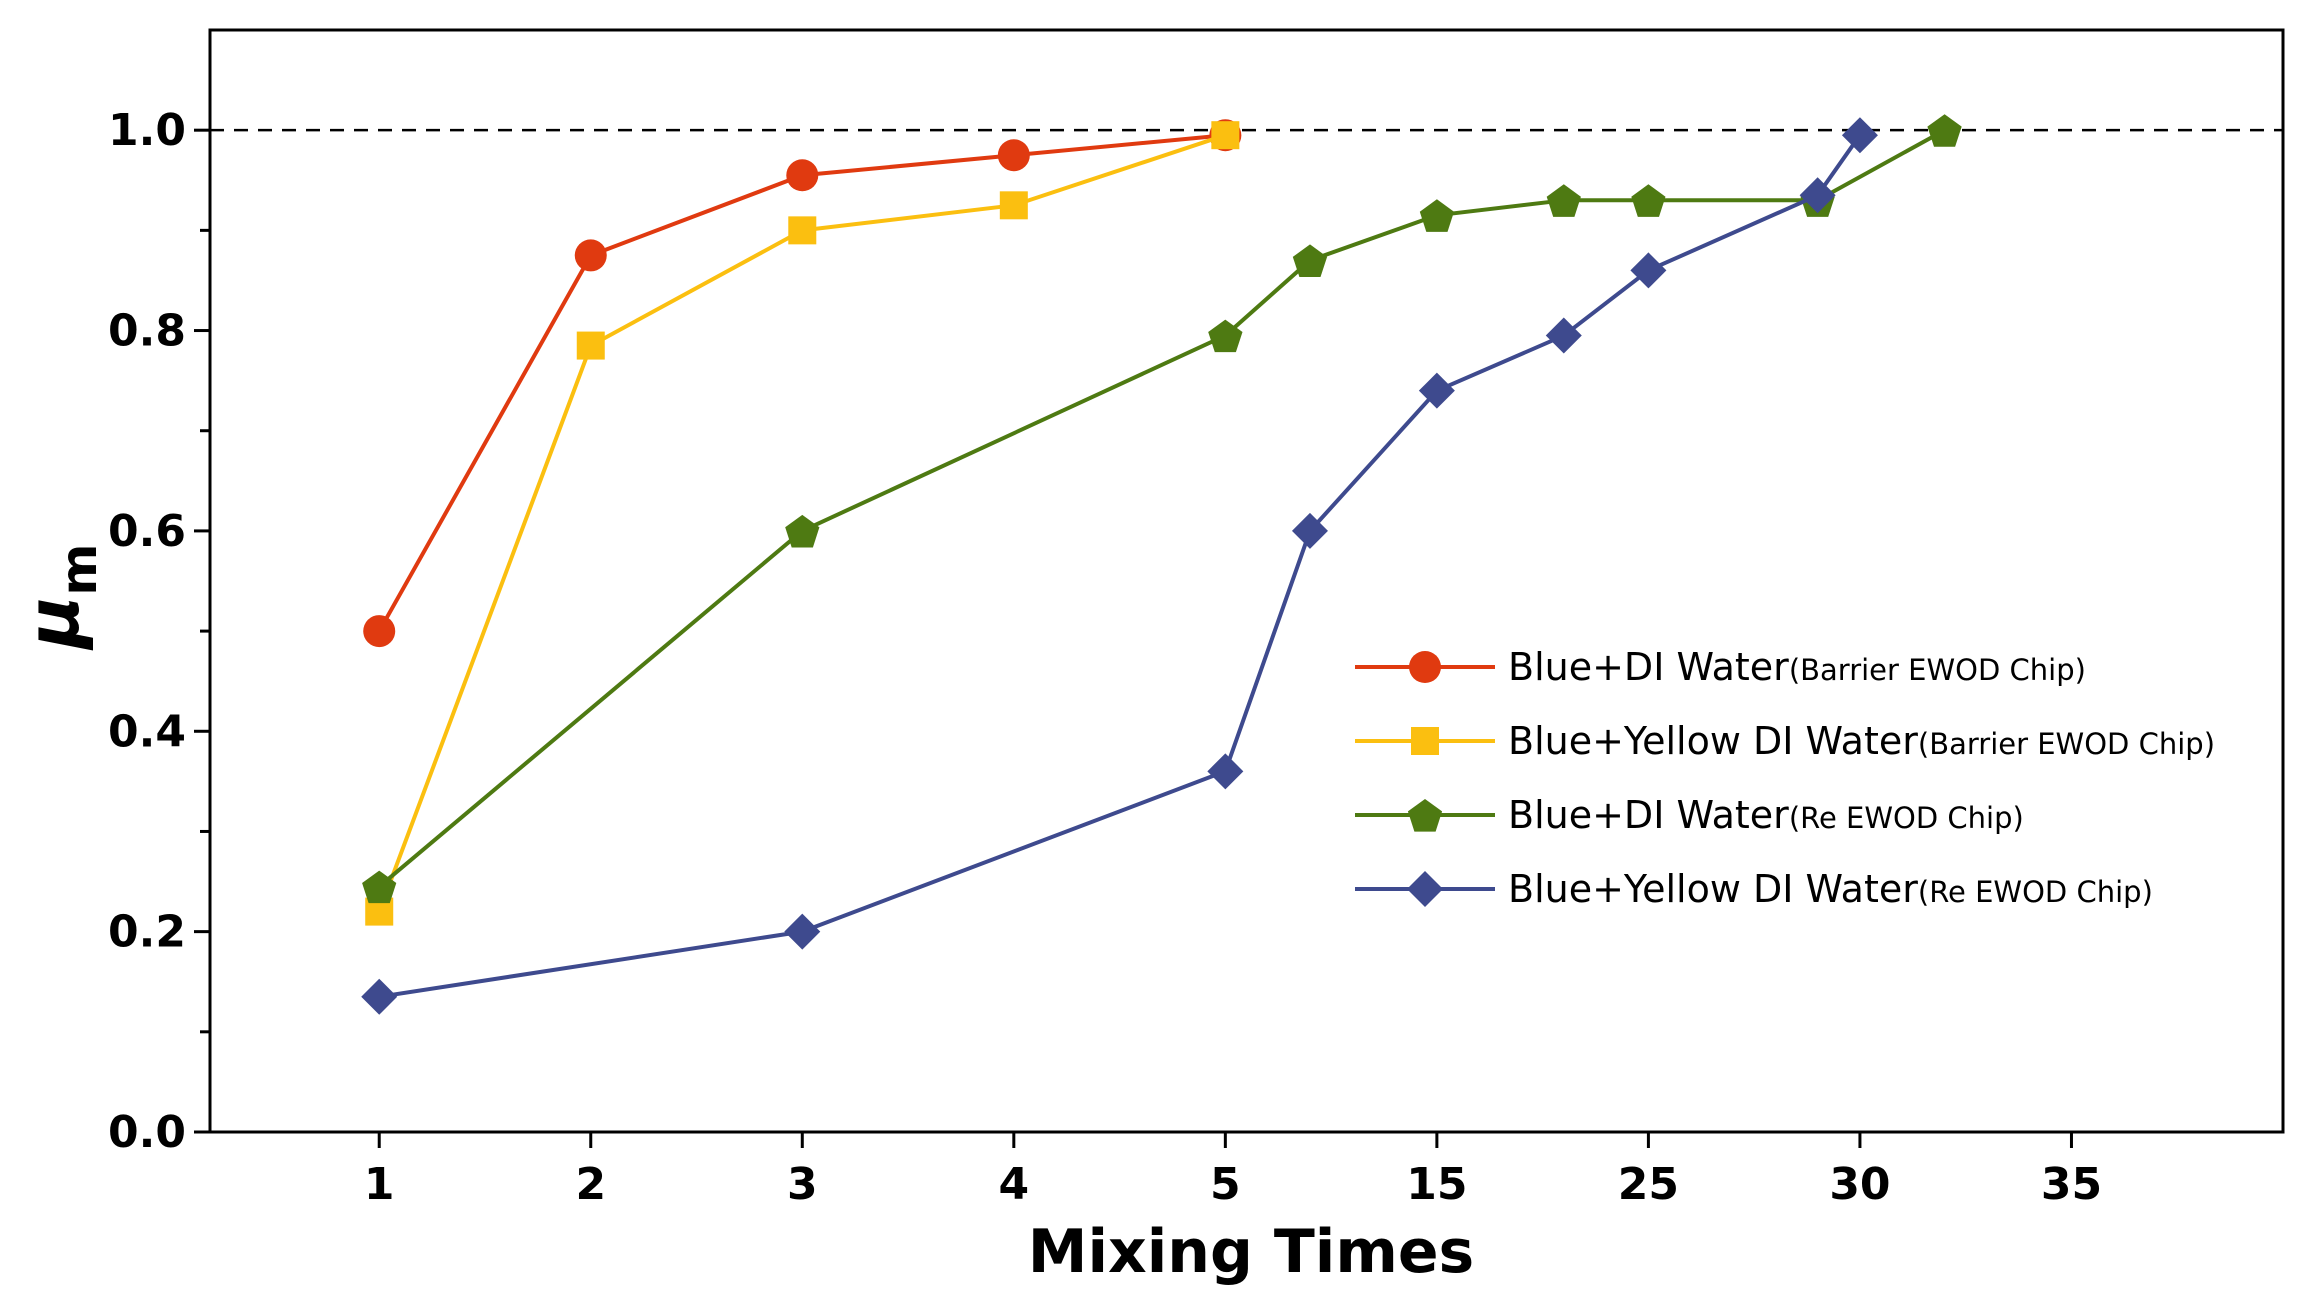 The width and height of the screenshot is (2302, 1307). Describe the element at coordinates (53, 623) in the screenshot. I see `y-axis-title-symbol: μ` at that location.